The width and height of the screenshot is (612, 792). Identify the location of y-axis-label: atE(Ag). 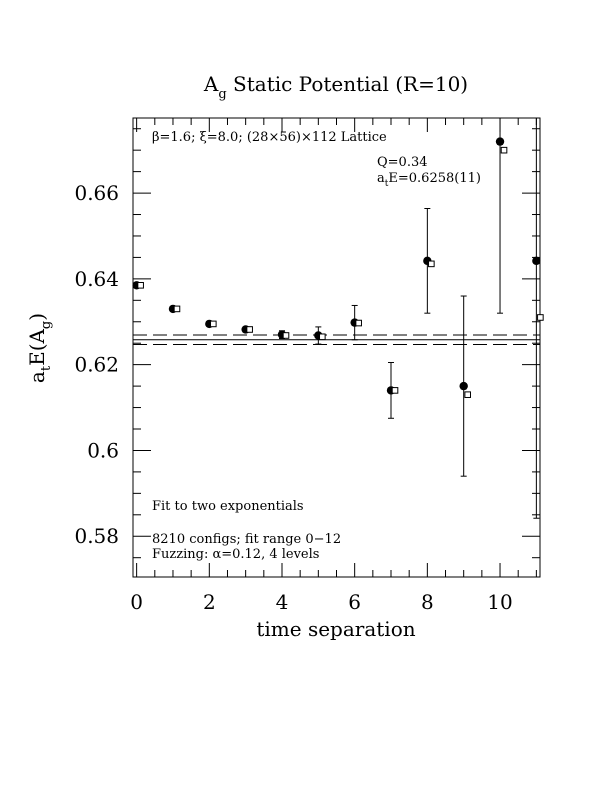
(39, 348).